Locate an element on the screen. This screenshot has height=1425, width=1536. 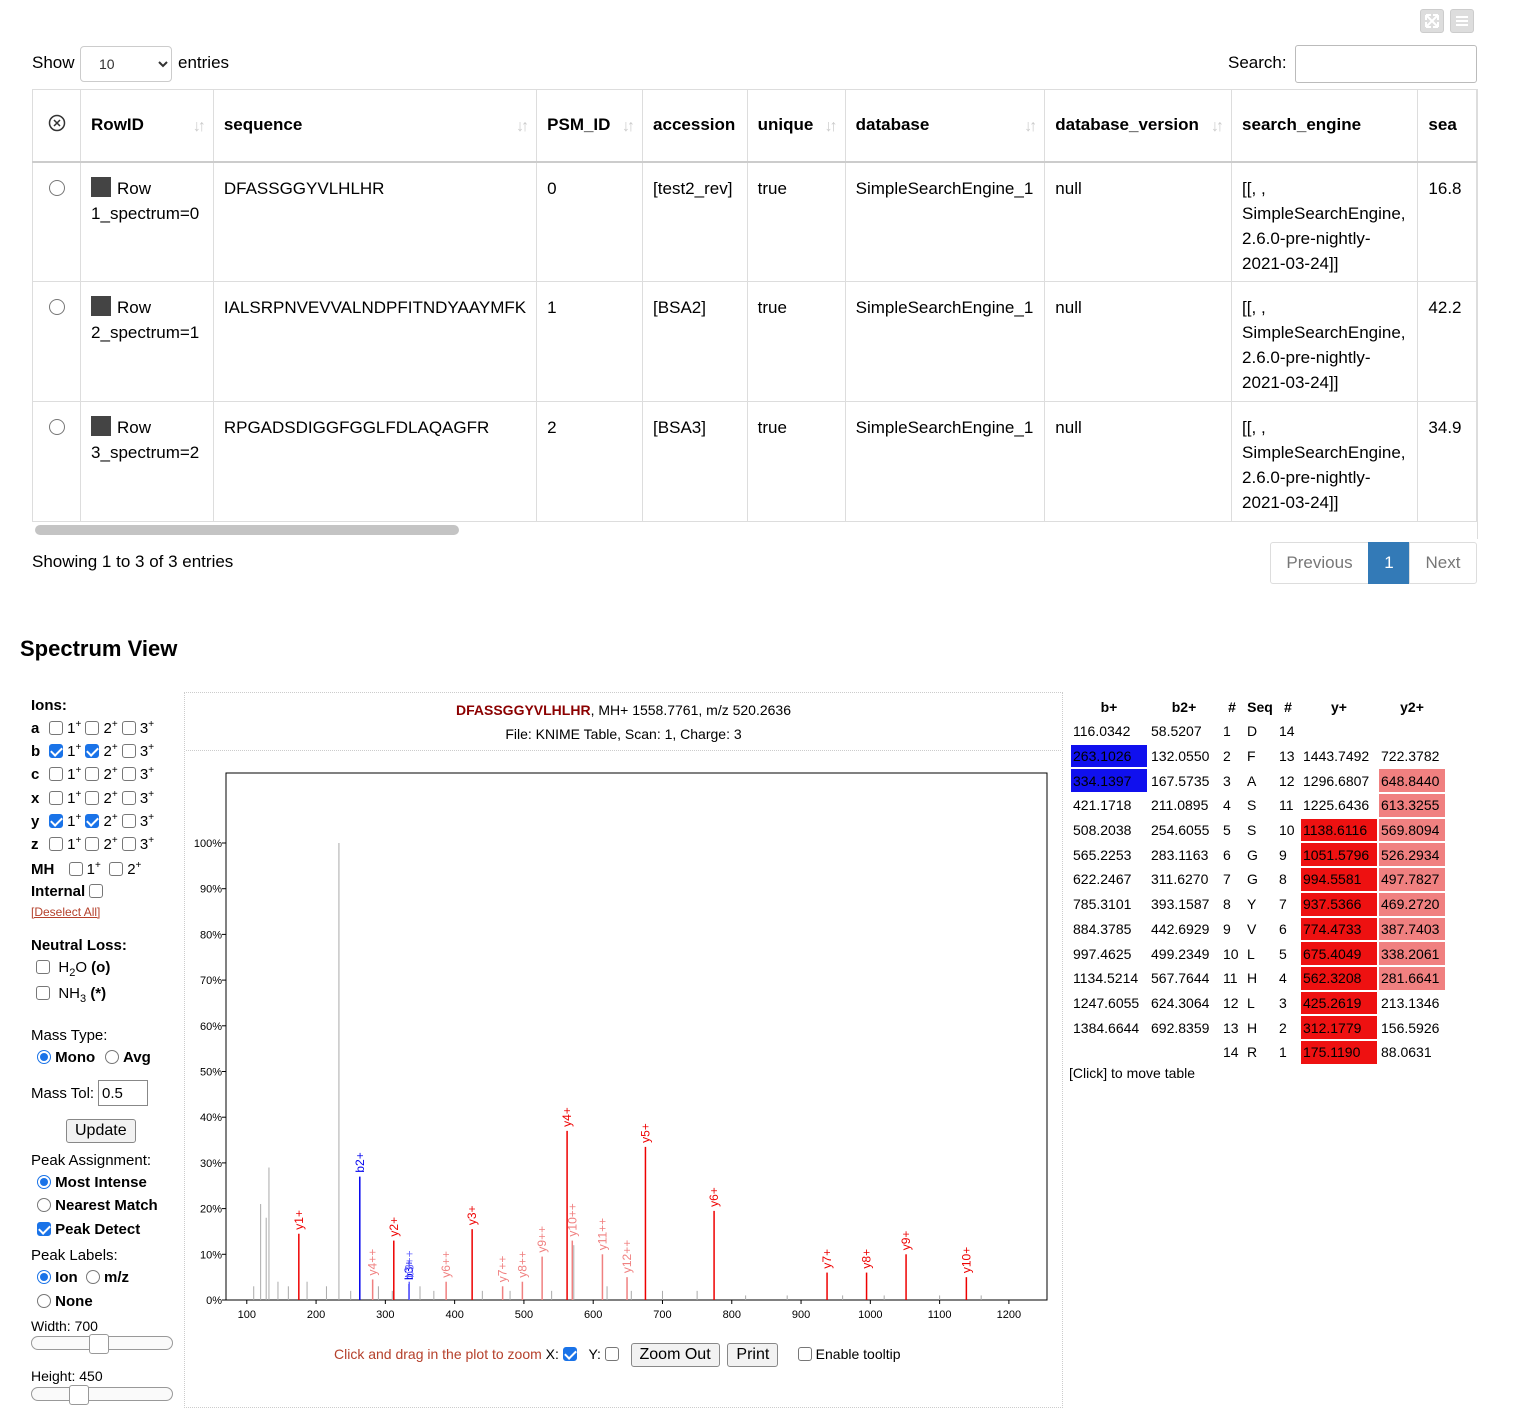
mass-tol-input is located at coordinates (123, 1093).